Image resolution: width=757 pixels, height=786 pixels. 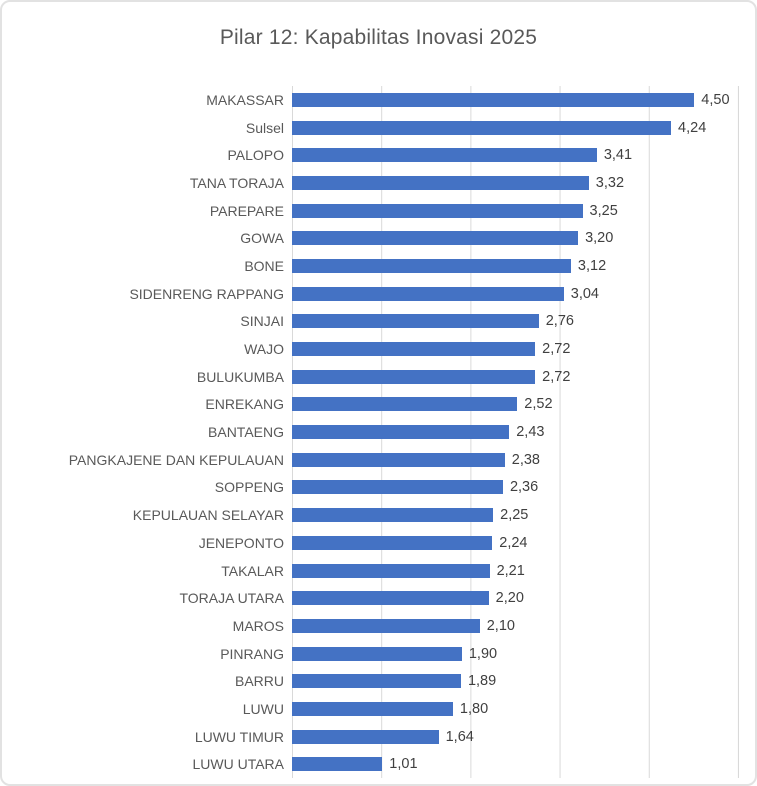 I want to click on category-label: TAKALAR, so click(x=252, y=570).